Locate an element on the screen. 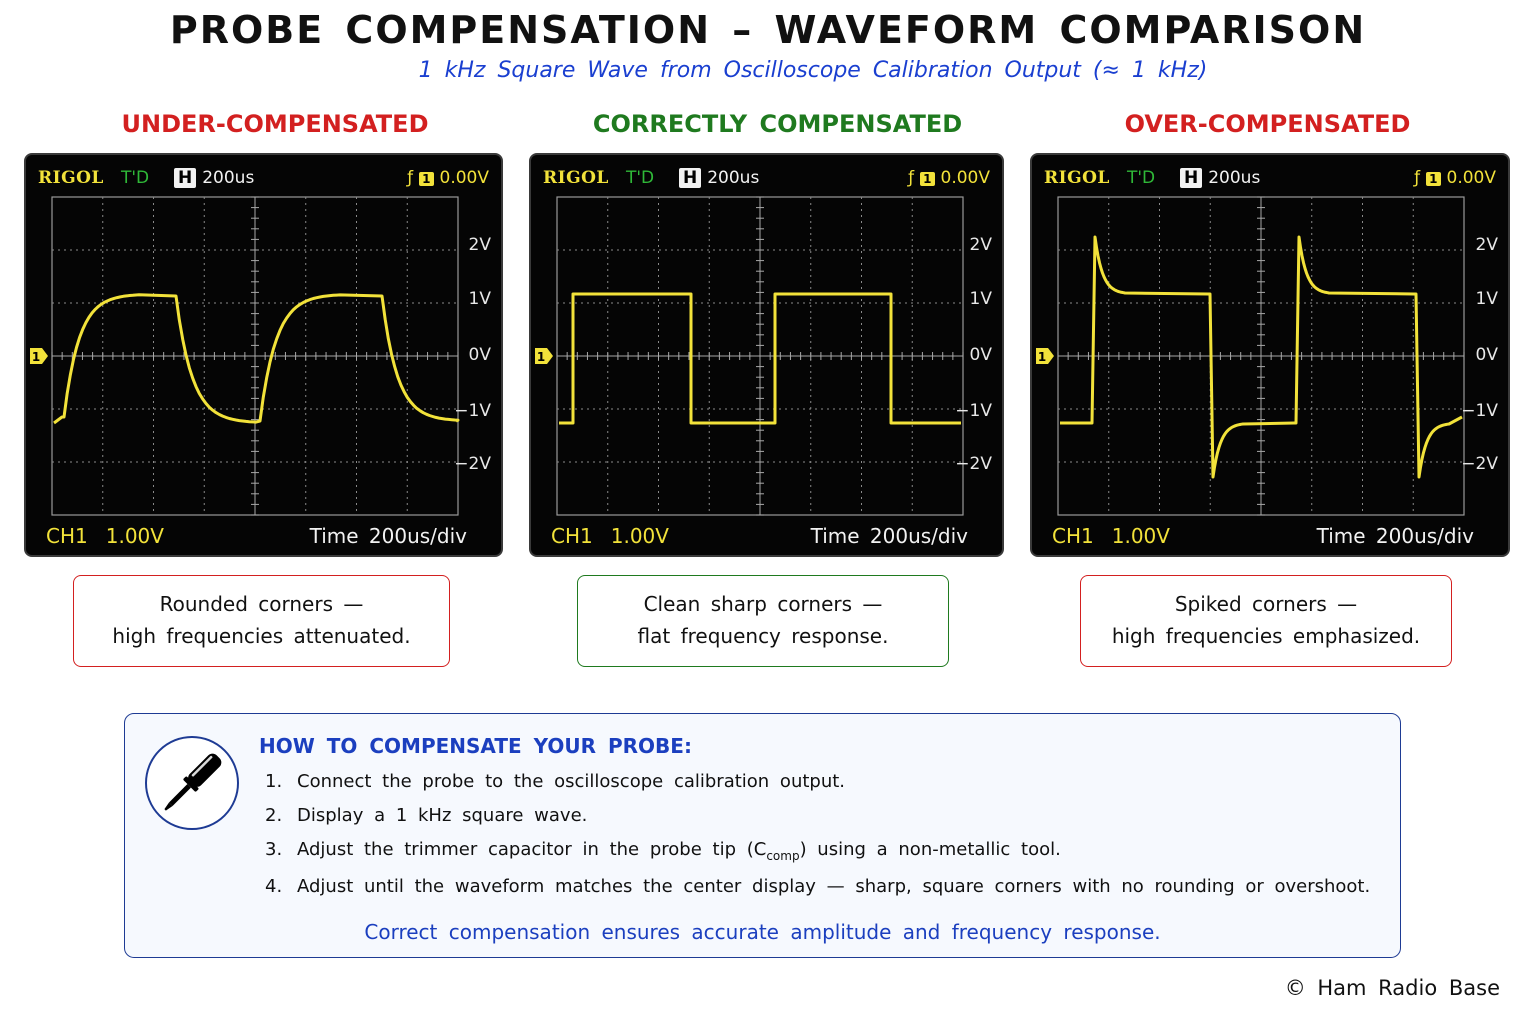  desc-line-1: Clean sharp corners — is located at coordinates (763, 604).